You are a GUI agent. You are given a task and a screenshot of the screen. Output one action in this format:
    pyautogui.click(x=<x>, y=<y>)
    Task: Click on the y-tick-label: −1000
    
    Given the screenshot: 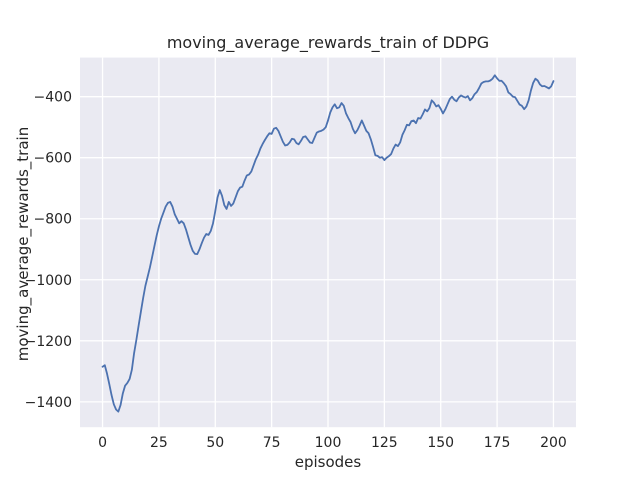 What is the action you would take?
    pyautogui.click(x=48, y=281)
    